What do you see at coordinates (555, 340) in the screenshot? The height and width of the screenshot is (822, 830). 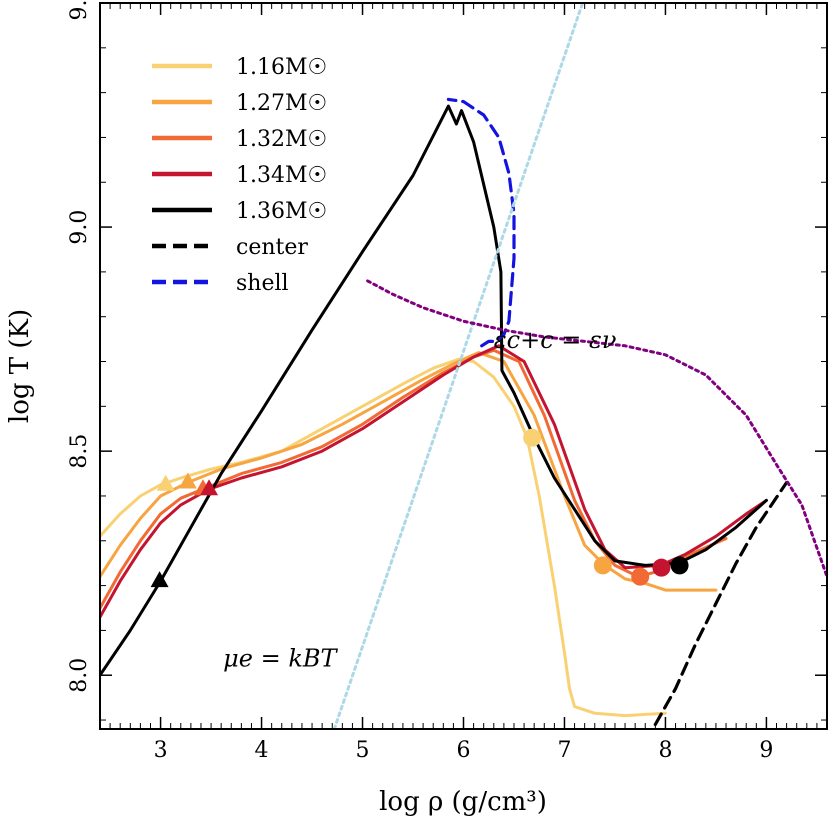 I see `annotation-0: εc+c = εν` at bounding box center [555, 340].